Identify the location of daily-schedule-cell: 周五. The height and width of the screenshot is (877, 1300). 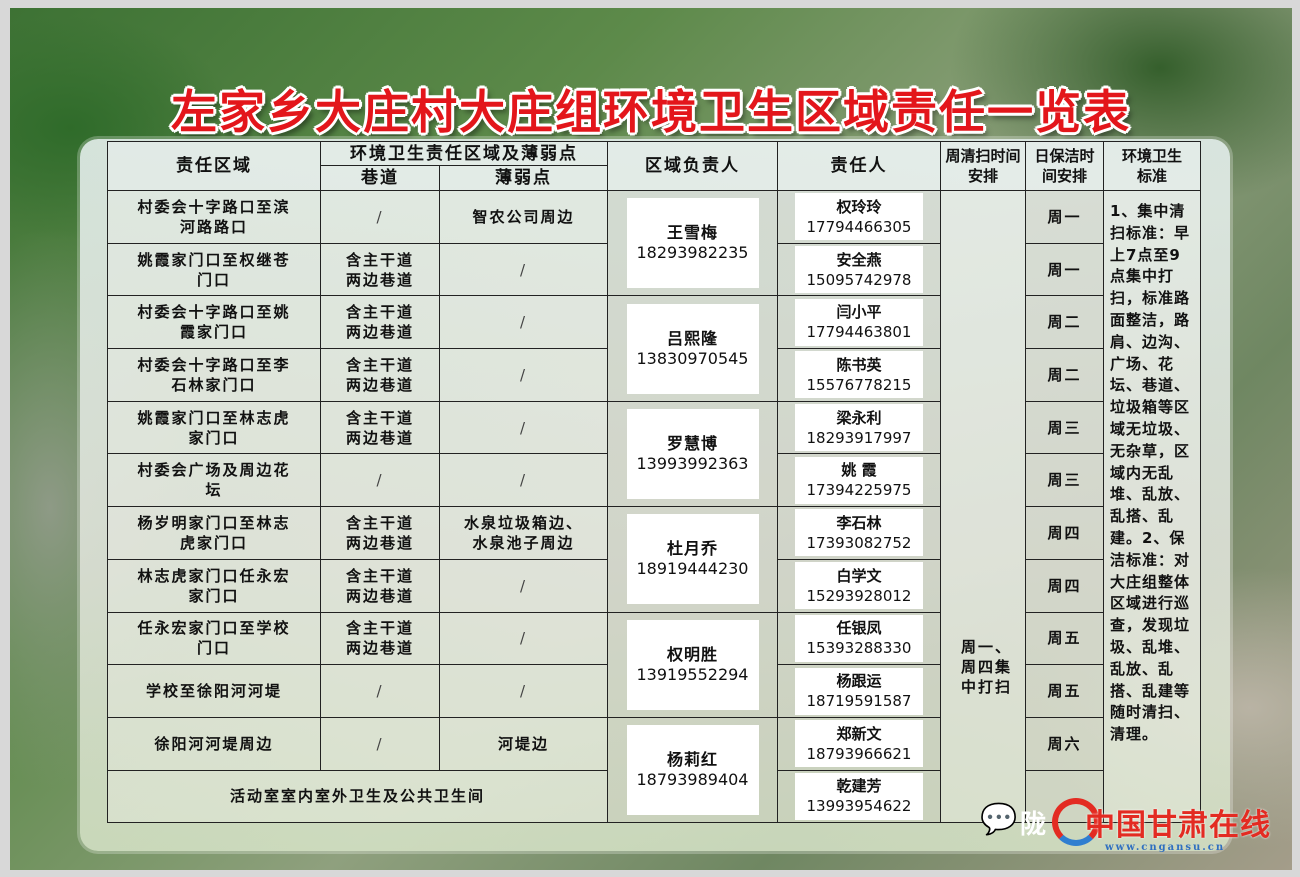
(1064, 691).